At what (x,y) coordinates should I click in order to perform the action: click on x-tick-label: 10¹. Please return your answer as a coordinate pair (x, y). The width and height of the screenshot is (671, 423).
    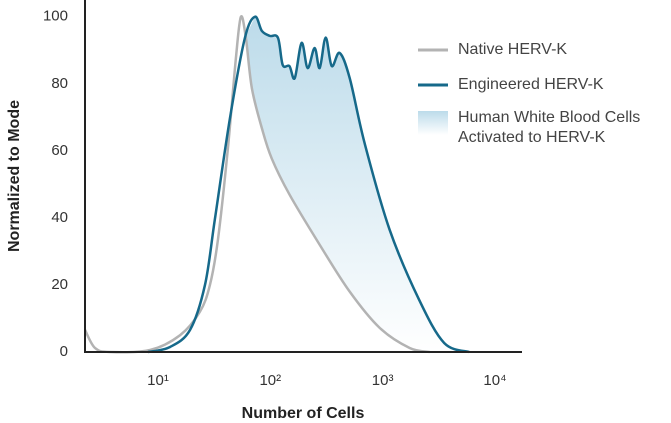
    Looking at the image, I should click on (158, 380).